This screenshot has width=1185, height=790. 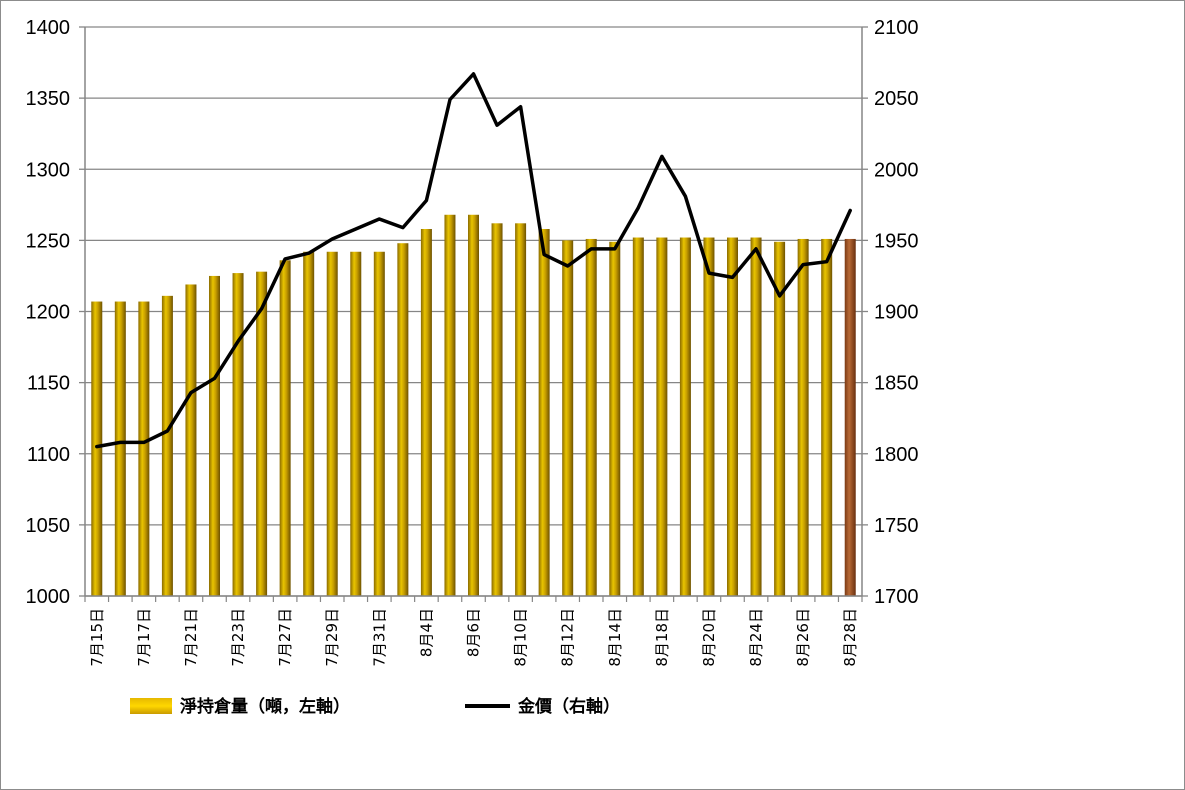 I want to click on bar-8月4日, so click(x=426, y=412).